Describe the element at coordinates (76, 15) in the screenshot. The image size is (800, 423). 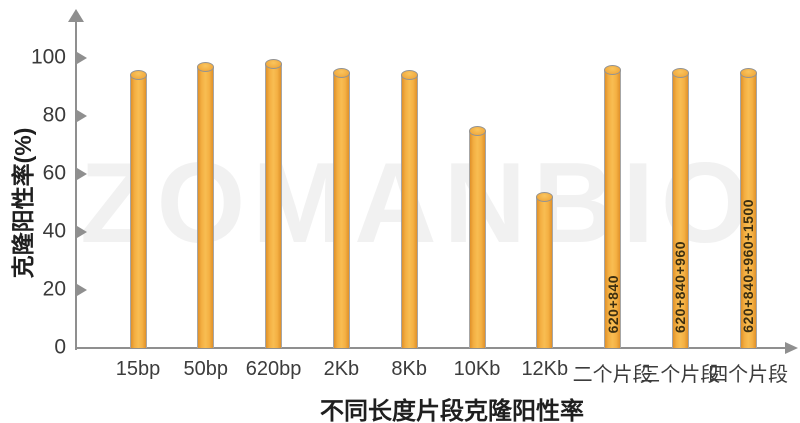
I see `y-axis-arrow-icon` at that location.